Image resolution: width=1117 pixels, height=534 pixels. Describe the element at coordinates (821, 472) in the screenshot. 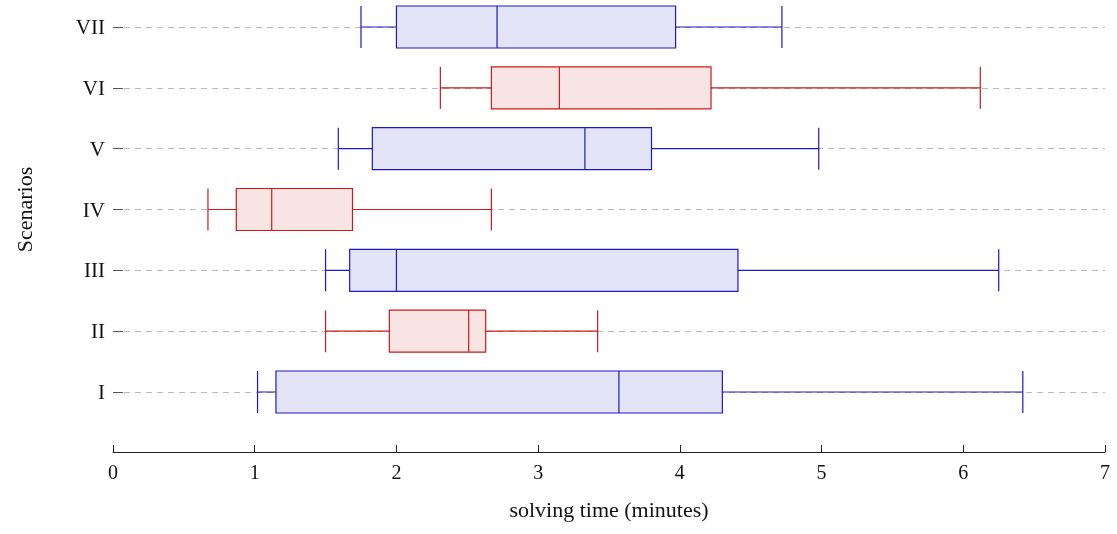

I see `x-tick-label: 5` at that location.